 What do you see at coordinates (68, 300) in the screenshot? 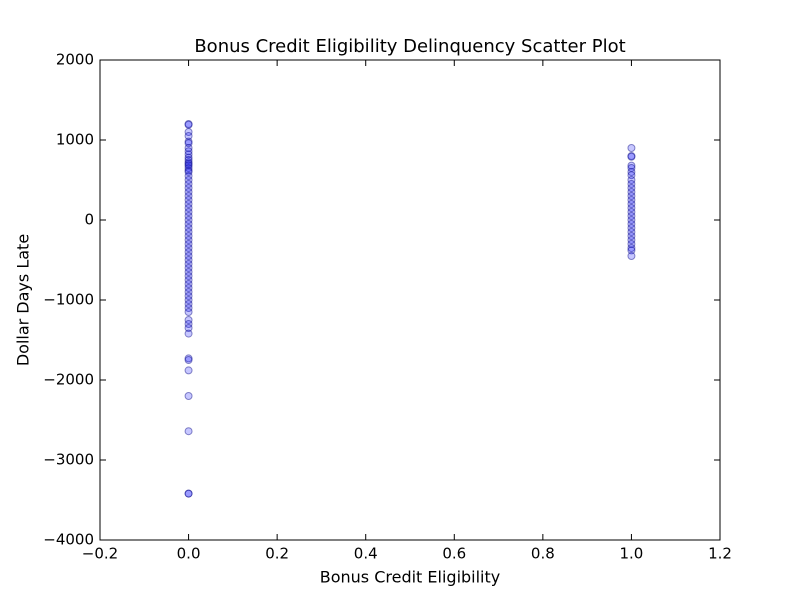
I see `y-tick-label: −1000` at bounding box center [68, 300].